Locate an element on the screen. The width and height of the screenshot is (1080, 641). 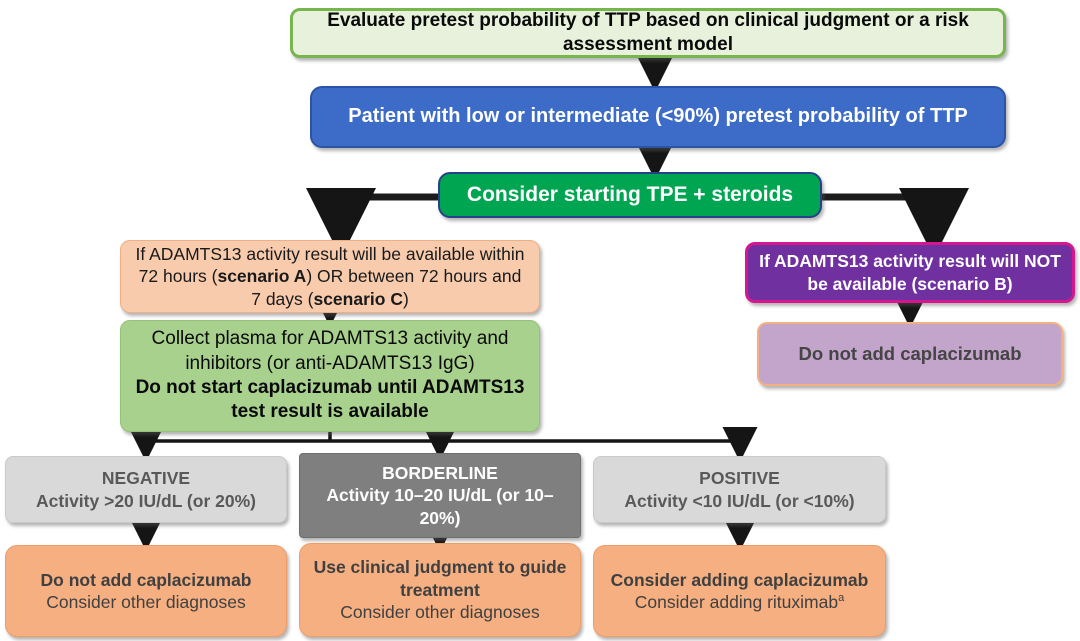
elbow-tpe-to-scenario-ac is located at coordinates (373, 223).